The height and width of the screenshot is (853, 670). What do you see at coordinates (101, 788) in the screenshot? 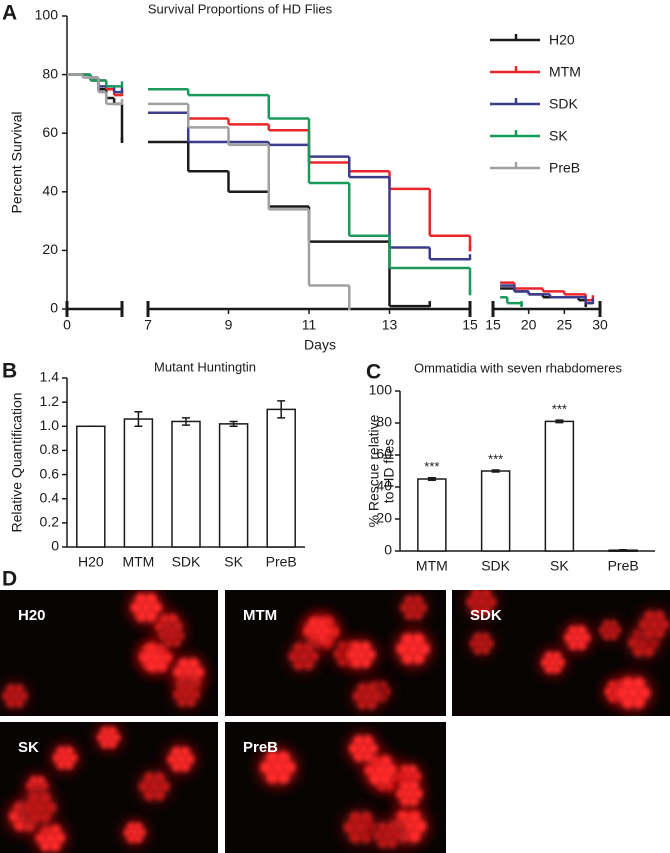
I see `ommatidia` at bounding box center [101, 788].